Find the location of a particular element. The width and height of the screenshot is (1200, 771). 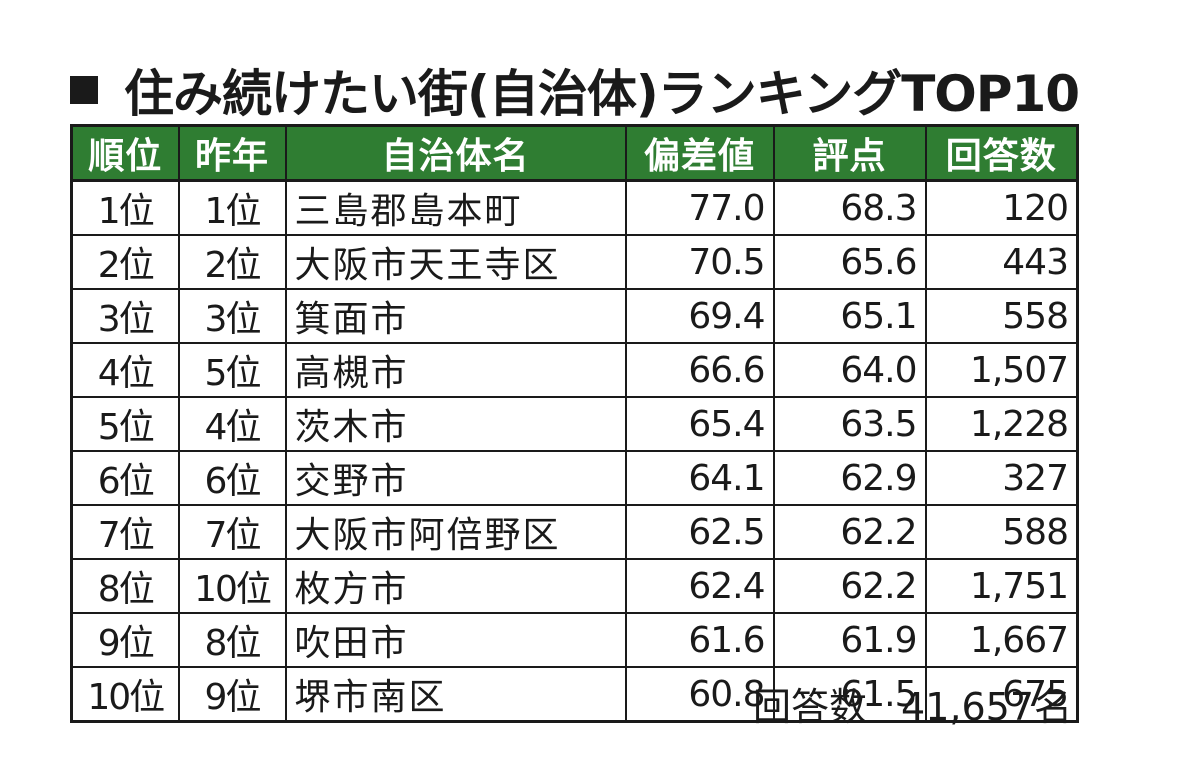

cell-score: 61.5 is located at coordinates (849, 694).